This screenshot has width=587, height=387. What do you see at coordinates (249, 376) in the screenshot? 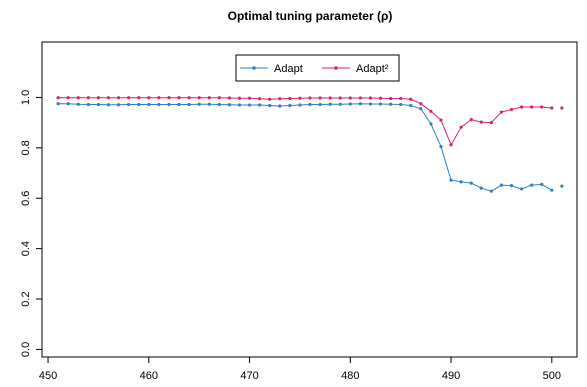
I see `x-tick-label: 470` at bounding box center [249, 376].